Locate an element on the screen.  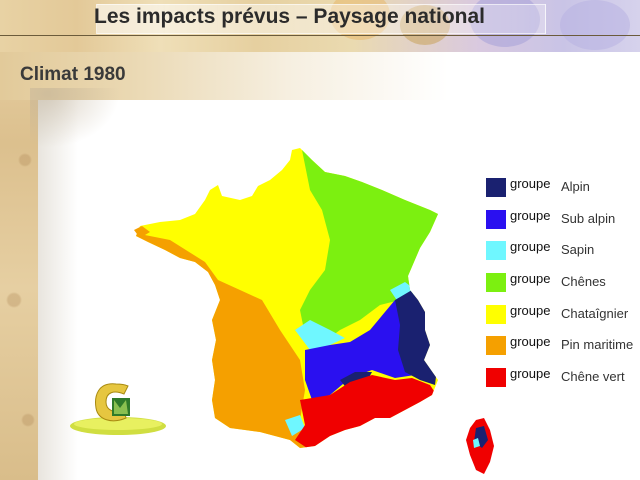
header-divider is located at coordinates (320, 35).